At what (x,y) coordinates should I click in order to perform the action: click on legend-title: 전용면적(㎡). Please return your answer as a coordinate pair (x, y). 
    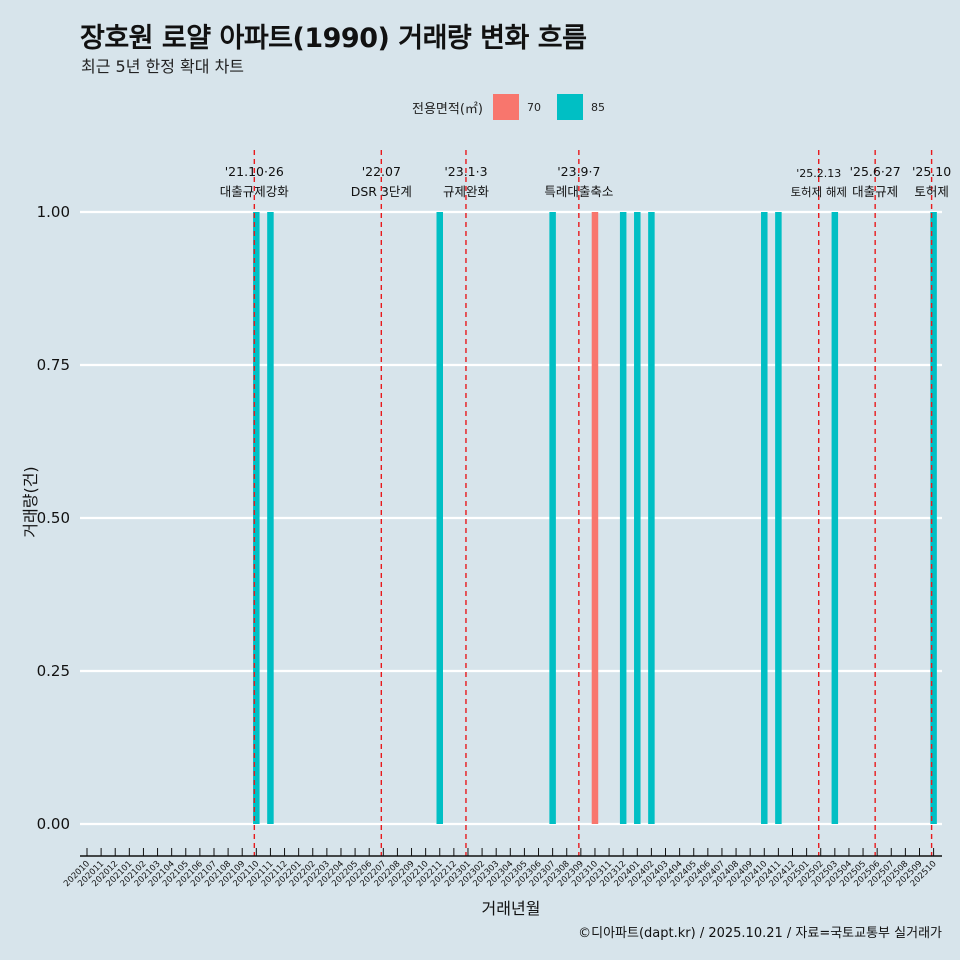
    Looking at the image, I should click on (447, 109).